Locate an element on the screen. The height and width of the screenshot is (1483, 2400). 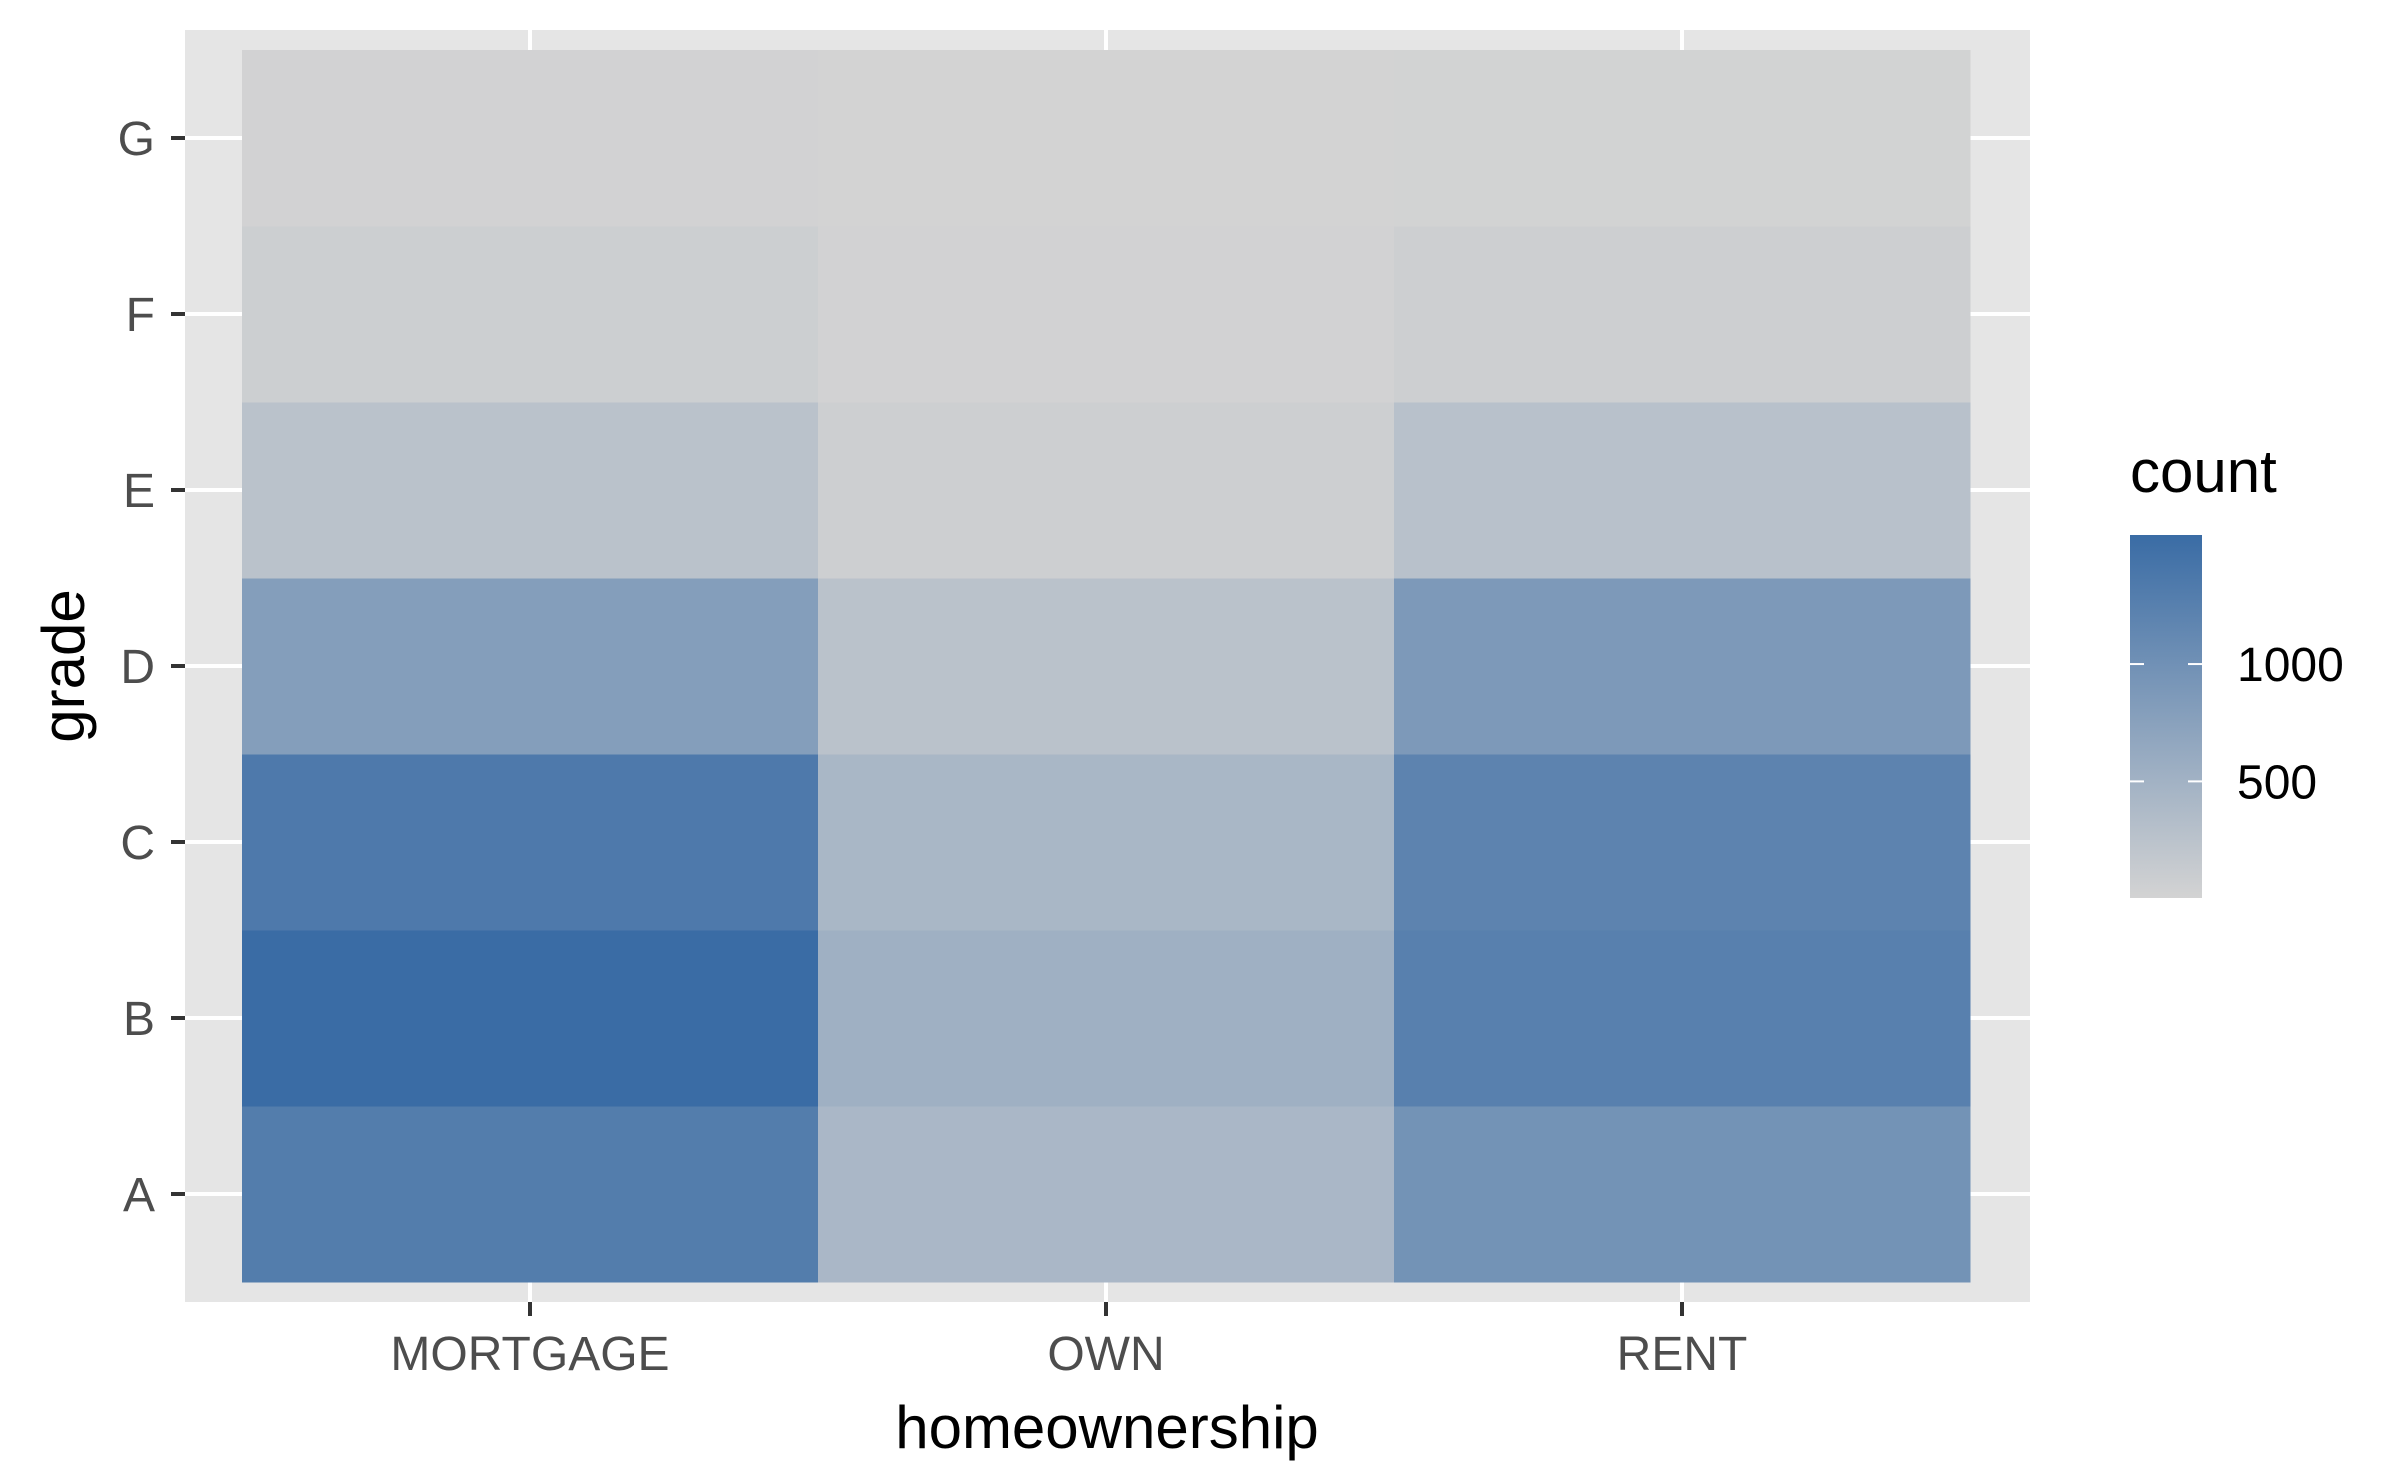
heatmap-cell-rent-c is located at coordinates (1682, 842).